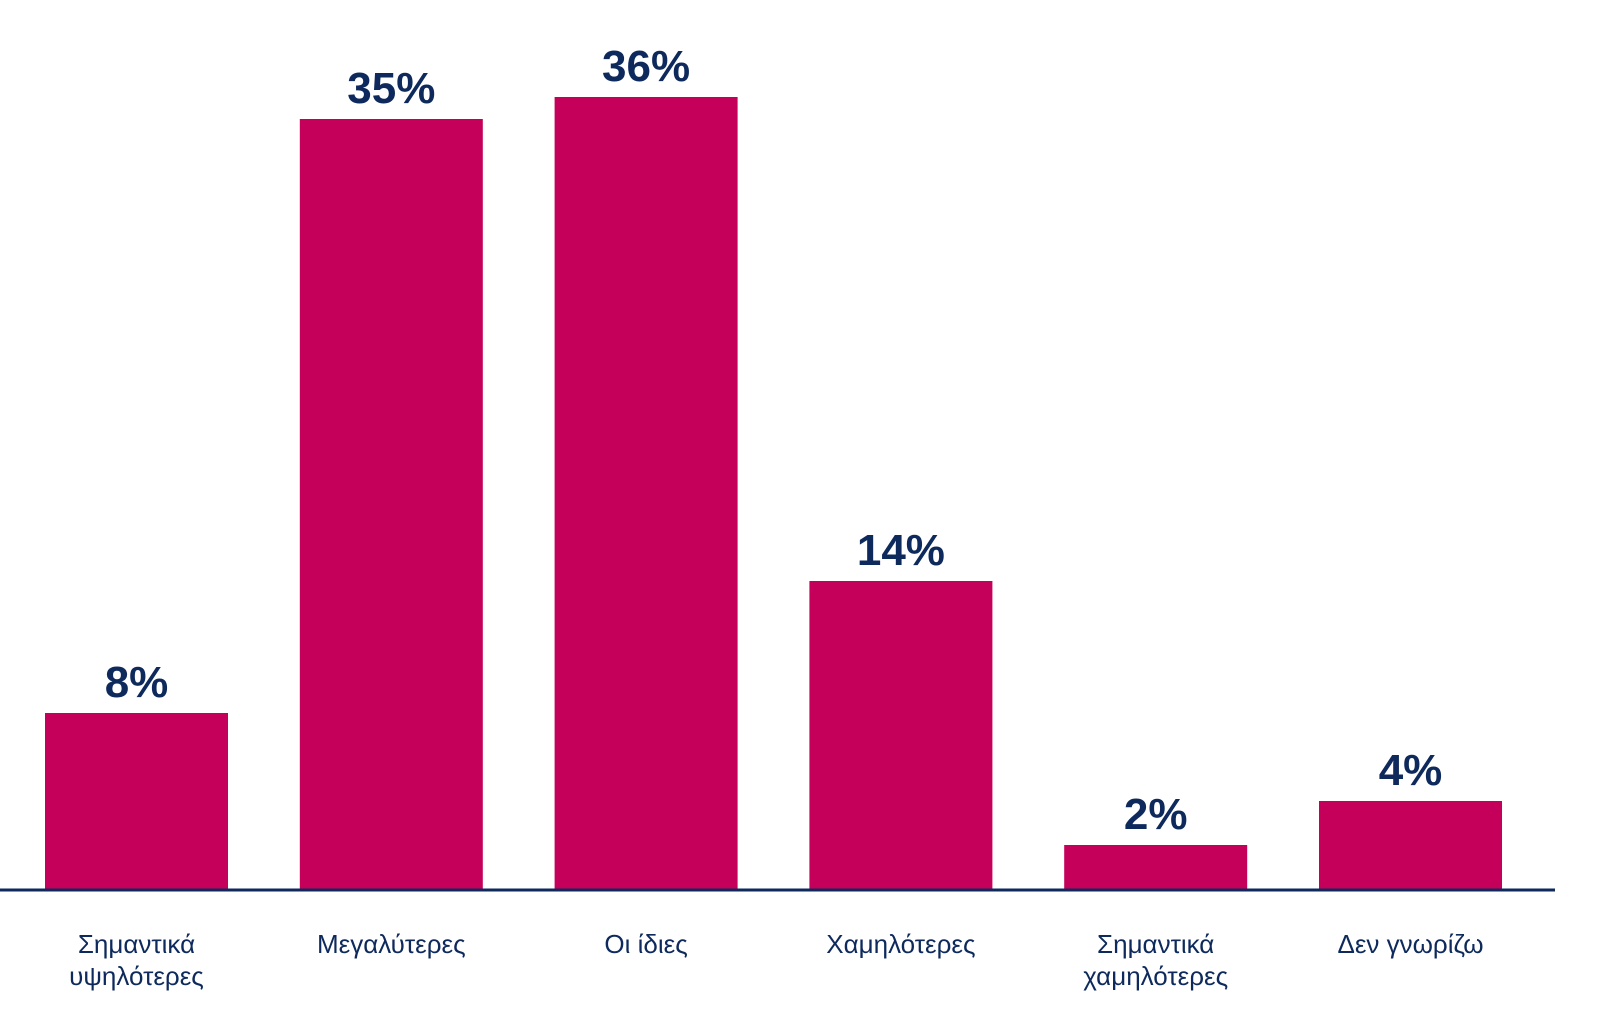 This screenshot has width=1600, height=1020. I want to click on category-label-2-line-0: Οι ίδιες, so click(645, 944).